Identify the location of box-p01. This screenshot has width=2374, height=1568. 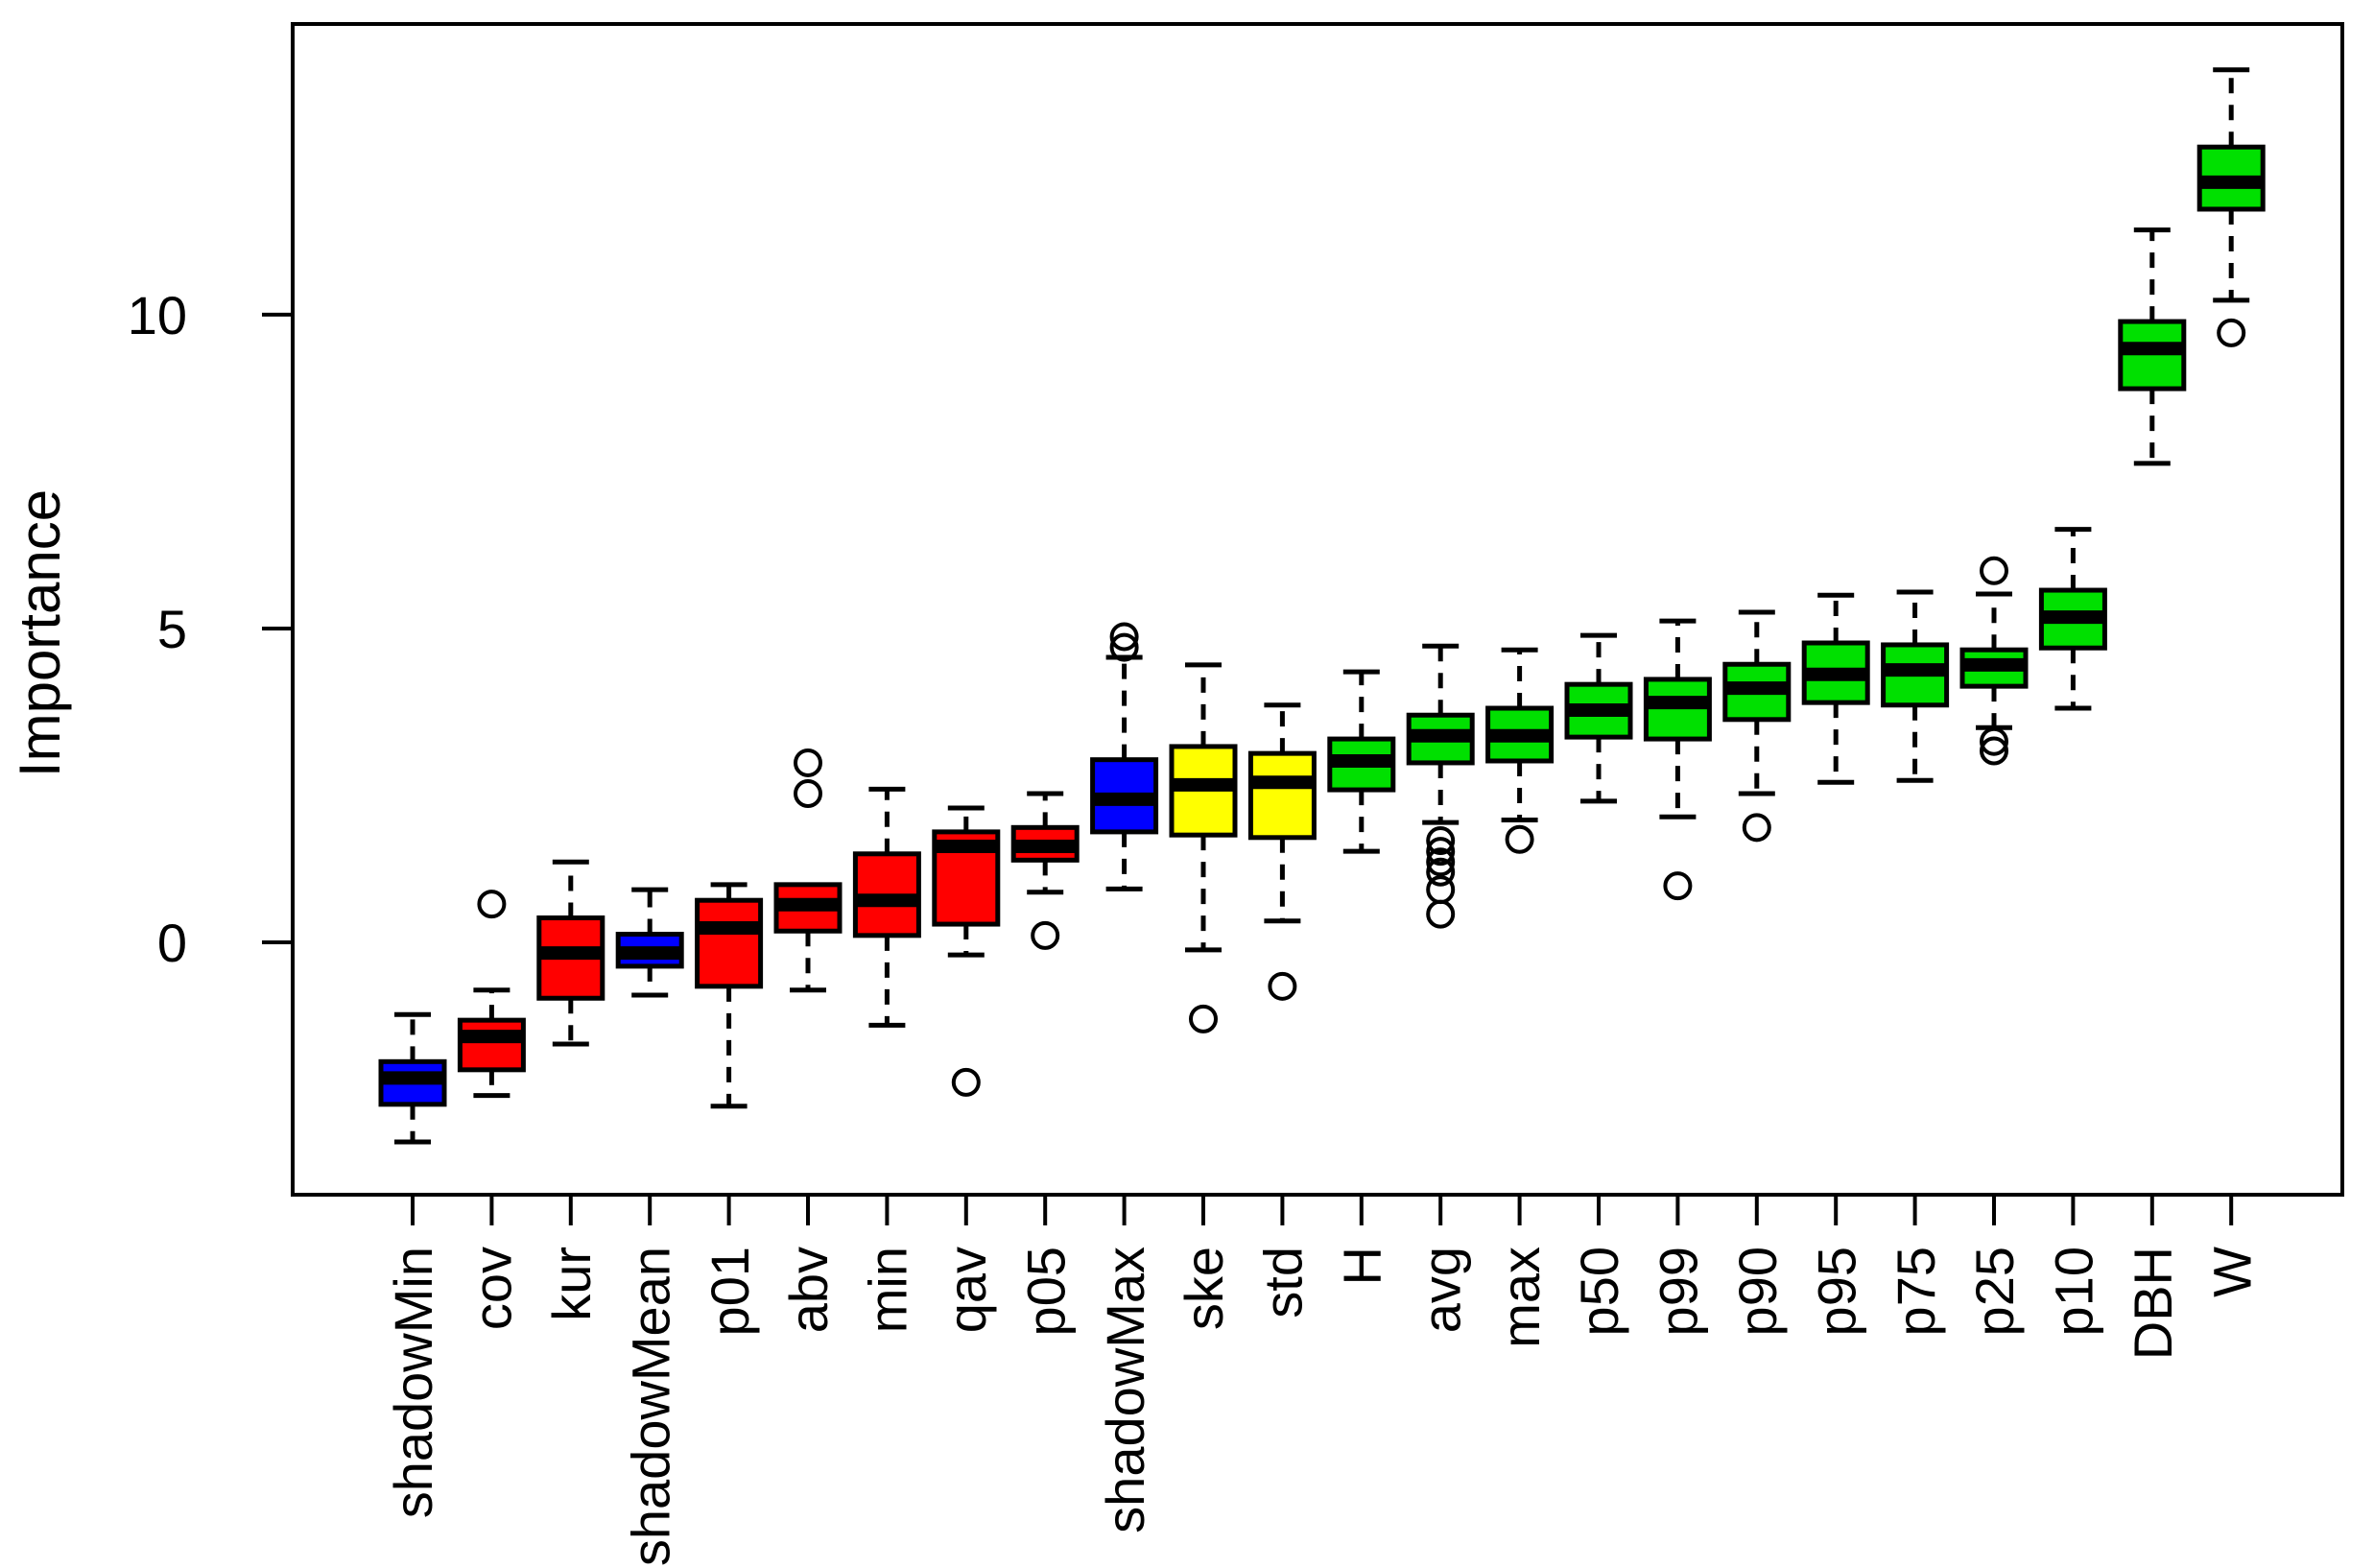
(729, 943).